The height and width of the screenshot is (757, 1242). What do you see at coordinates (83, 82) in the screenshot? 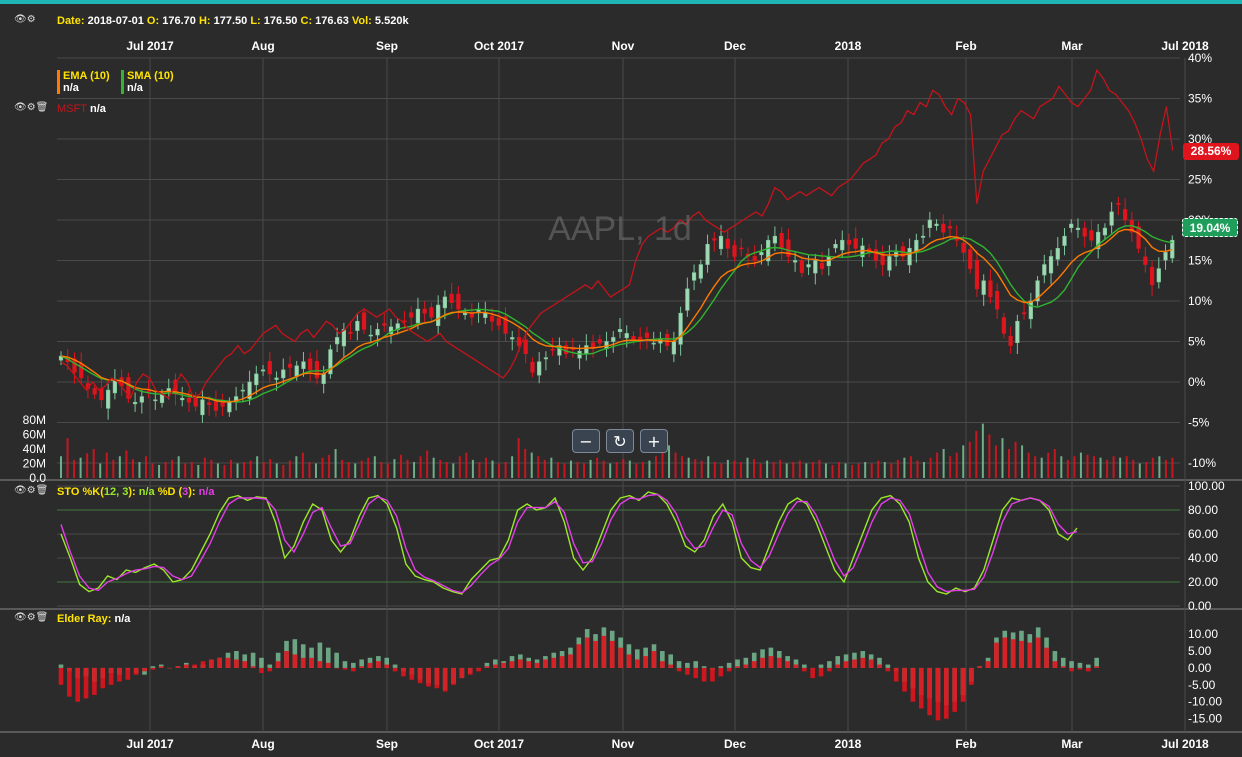
I see `ema-legend: EMA (10) n/a` at bounding box center [83, 82].